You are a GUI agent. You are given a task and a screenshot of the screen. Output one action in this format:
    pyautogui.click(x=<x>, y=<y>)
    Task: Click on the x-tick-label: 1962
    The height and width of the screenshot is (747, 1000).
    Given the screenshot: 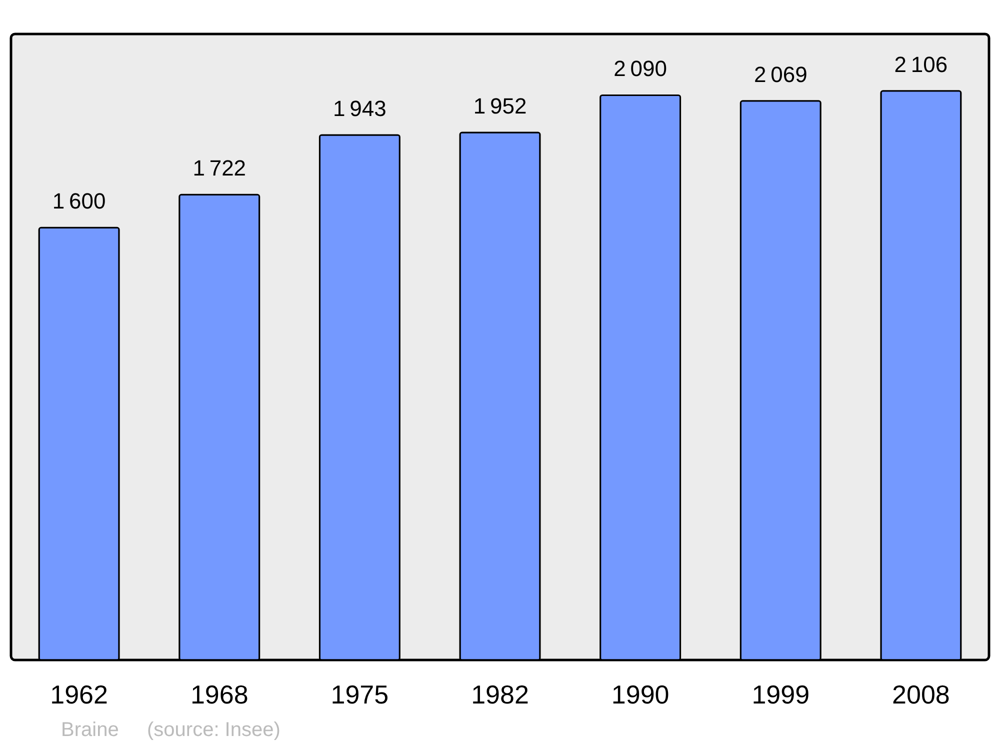 What is the action you would take?
    pyautogui.click(x=79, y=695)
    